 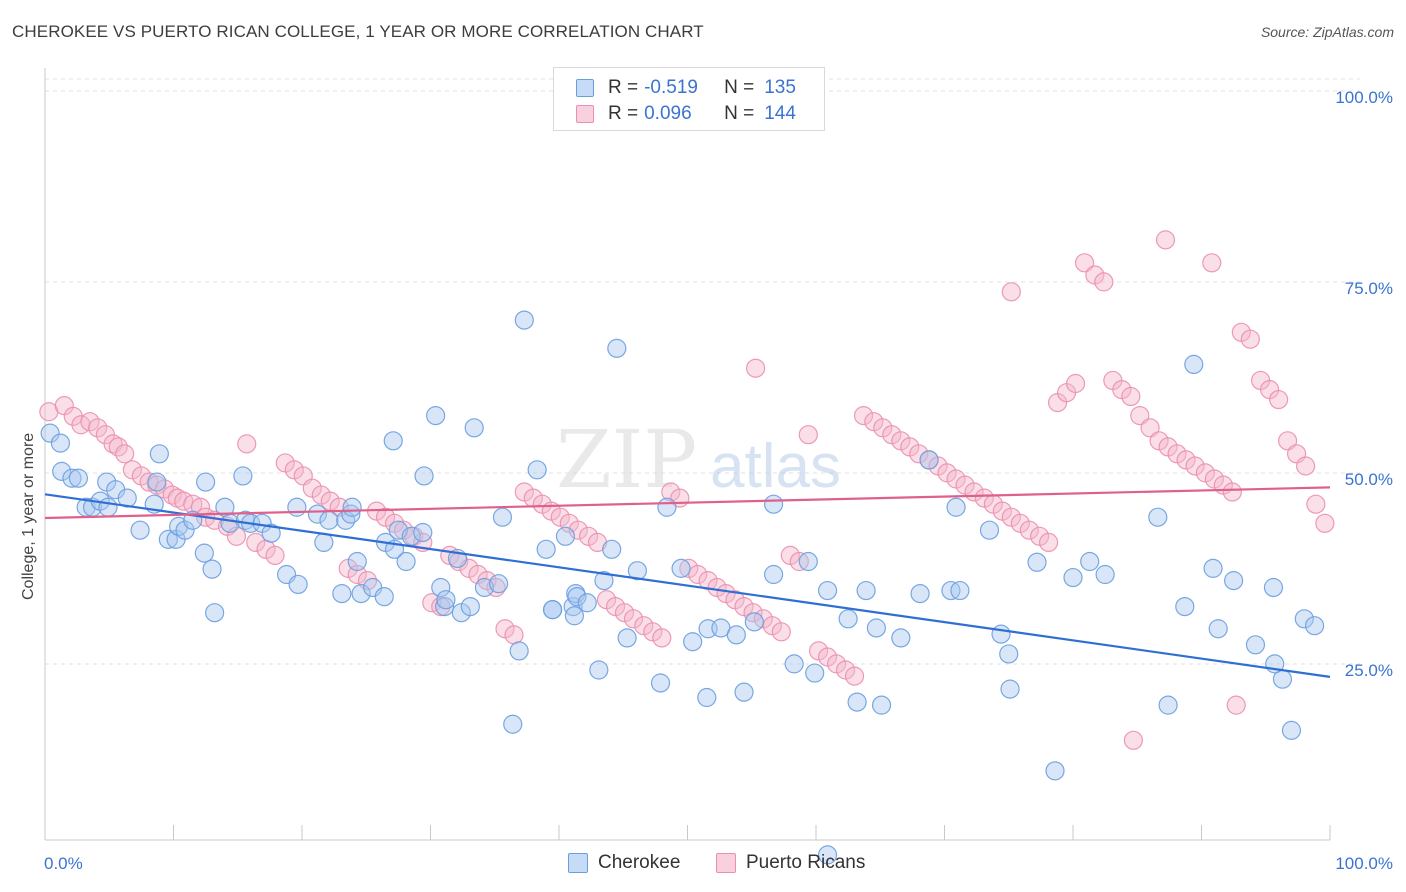 I want to click on watermark-zip: ZIP, so click(x=626, y=459).